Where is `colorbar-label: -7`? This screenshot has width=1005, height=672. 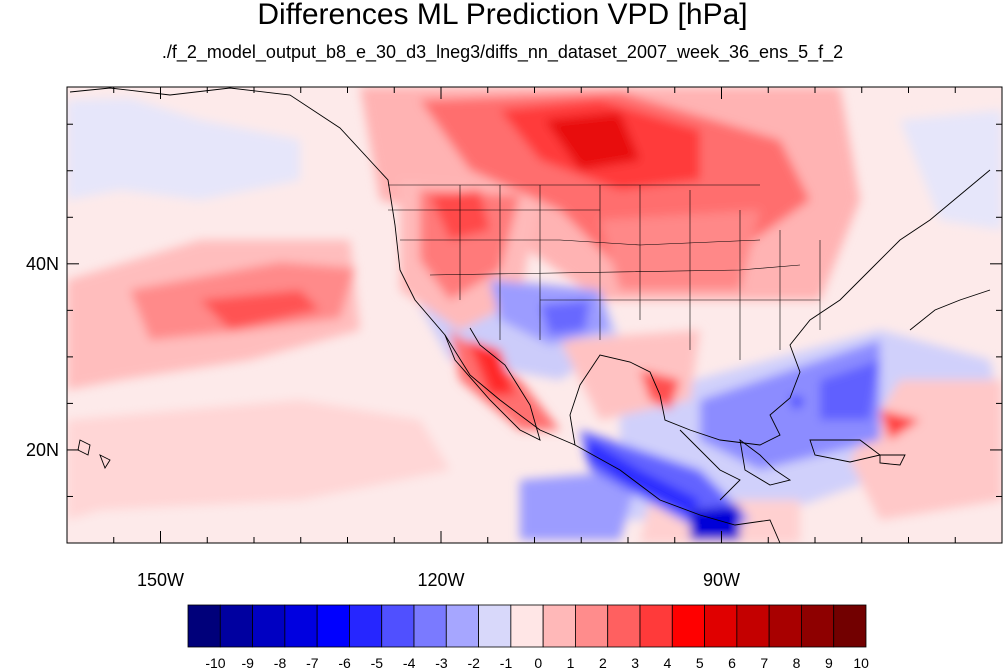 colorbar-label: -7 is located at coordinates (312, 663).